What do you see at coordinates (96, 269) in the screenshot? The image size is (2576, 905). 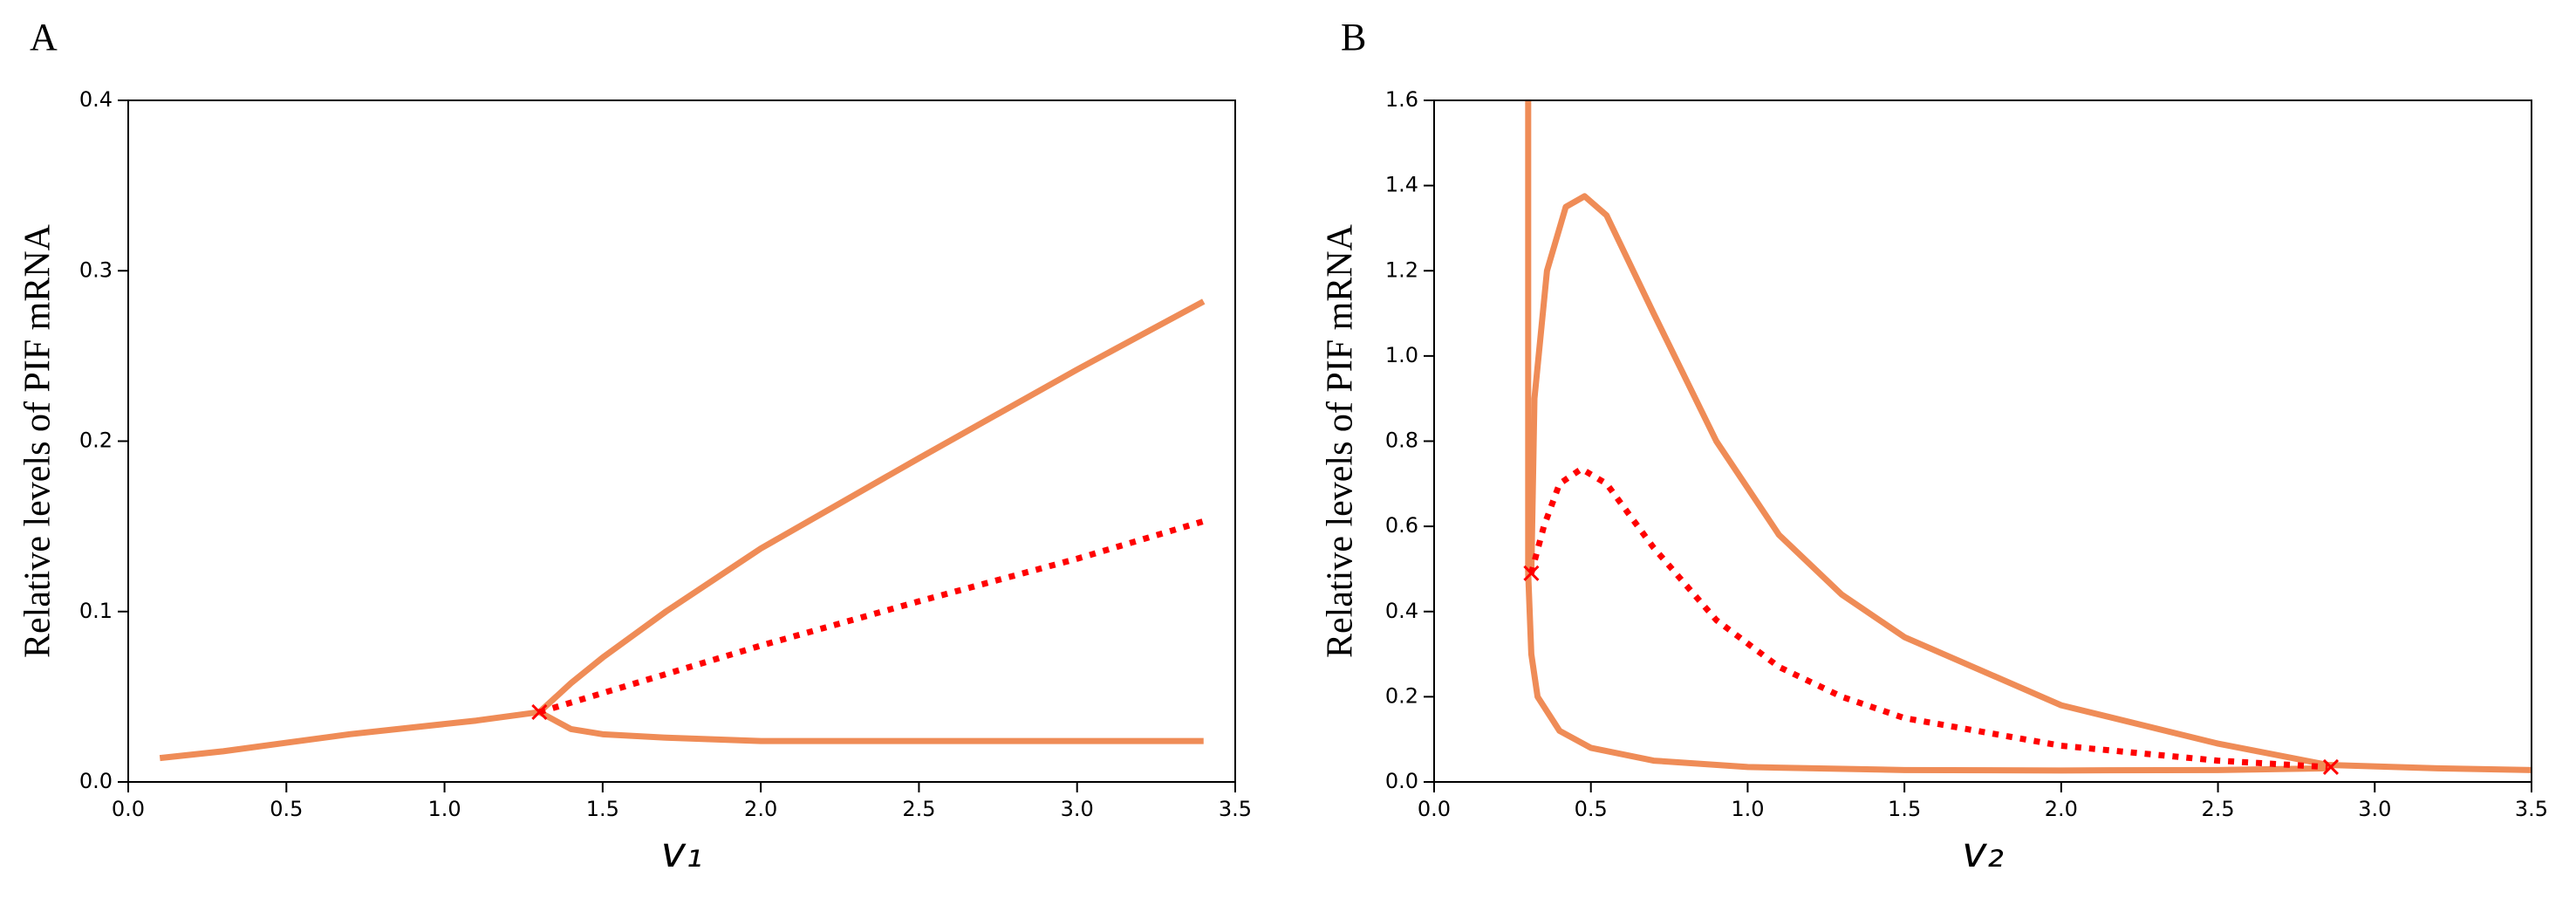 I see `y-tick-label: 0.3` at bounding box center [96, 269].